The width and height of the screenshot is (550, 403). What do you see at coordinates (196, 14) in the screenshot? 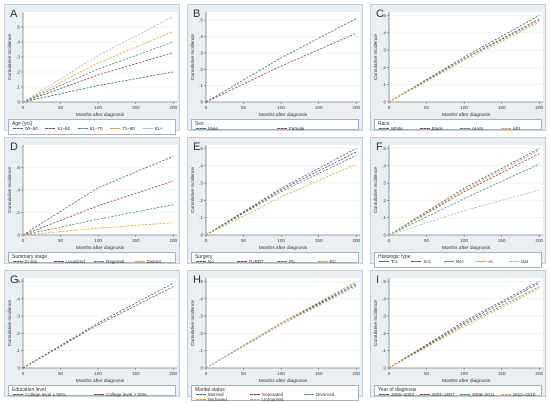
I see `panel-letter: B` at bounding box center [196, 14].